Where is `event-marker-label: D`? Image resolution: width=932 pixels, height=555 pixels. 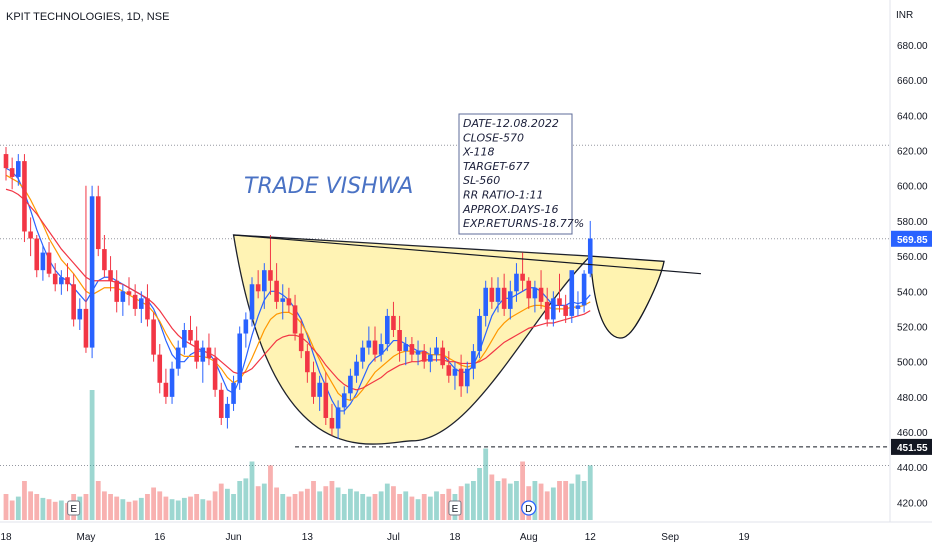
event-marker-label: D is located at coordinates (528, 509).